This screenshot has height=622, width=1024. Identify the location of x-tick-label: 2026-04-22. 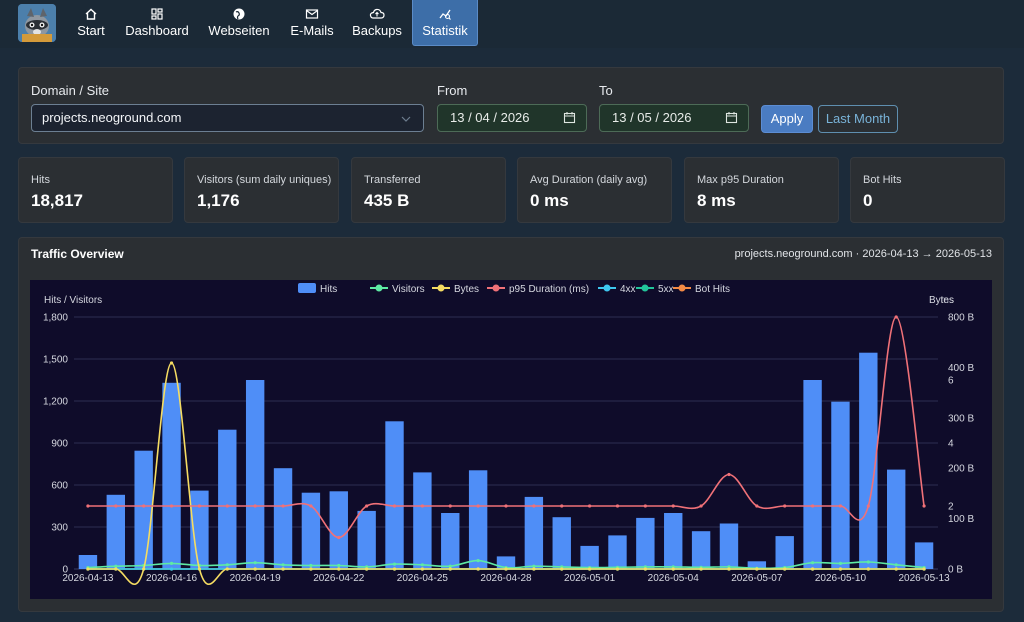
(339, 578).